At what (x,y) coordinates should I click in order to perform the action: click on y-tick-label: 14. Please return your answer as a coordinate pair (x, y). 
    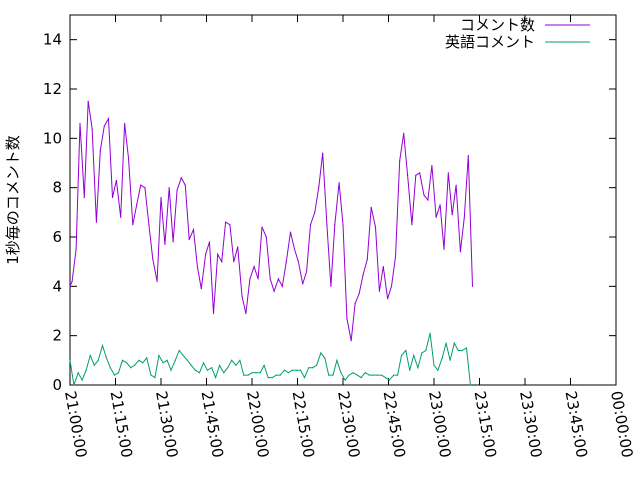
    Looking at the image, I should click on (52, 40).